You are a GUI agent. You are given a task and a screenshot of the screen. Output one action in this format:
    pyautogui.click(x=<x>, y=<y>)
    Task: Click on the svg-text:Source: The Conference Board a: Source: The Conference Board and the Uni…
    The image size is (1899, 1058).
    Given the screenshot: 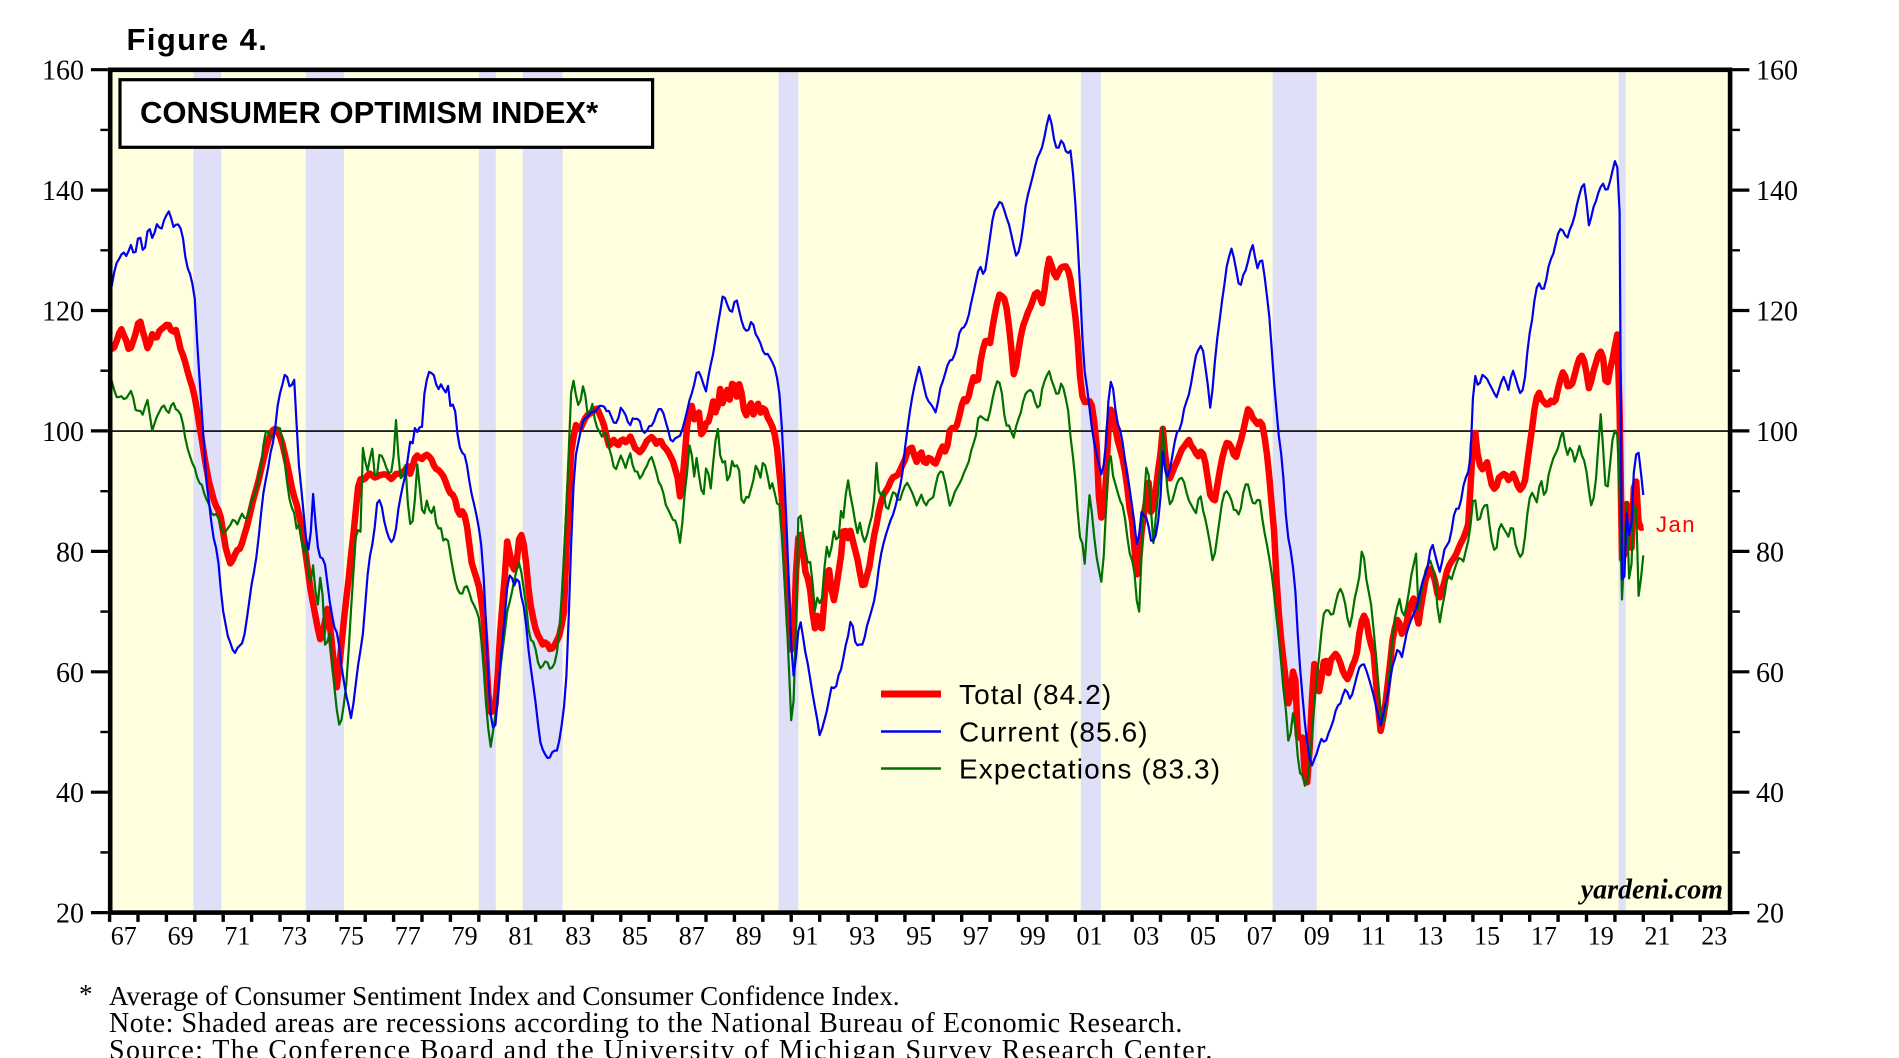 What is the action you would take?
    pyautogui.click(x=661, y=1046)
    